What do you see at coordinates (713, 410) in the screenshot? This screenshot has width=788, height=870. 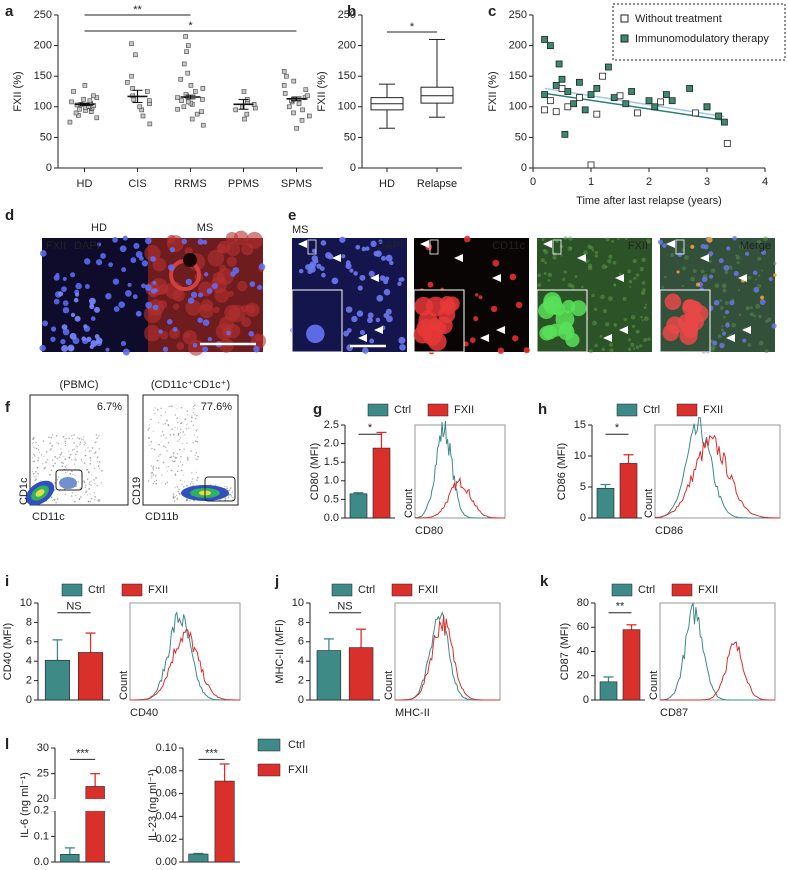 I see `legend-label: FXII` at bounding box center [713, 410].